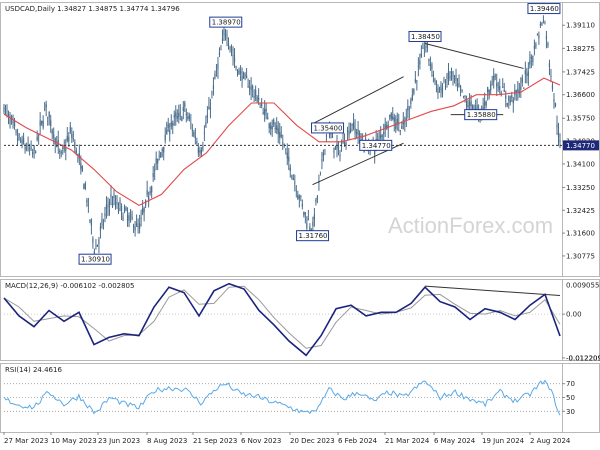 Image resolution: width=600 pixels, height=450 pixels. I want to click on watermark: ActionForex.com, so click(470, 225).